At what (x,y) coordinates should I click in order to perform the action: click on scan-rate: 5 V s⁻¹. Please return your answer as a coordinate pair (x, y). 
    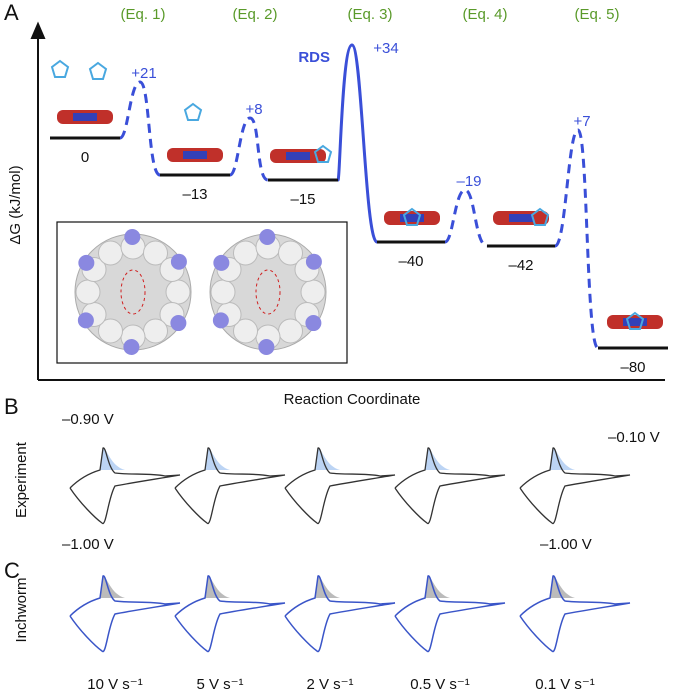
    Looking at the image, I should click on (219, 684).